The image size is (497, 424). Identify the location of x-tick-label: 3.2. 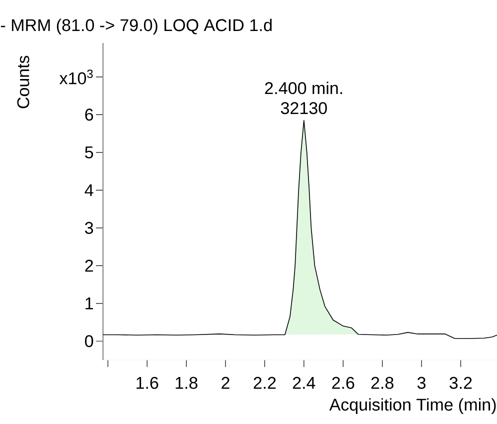
(461, 382).